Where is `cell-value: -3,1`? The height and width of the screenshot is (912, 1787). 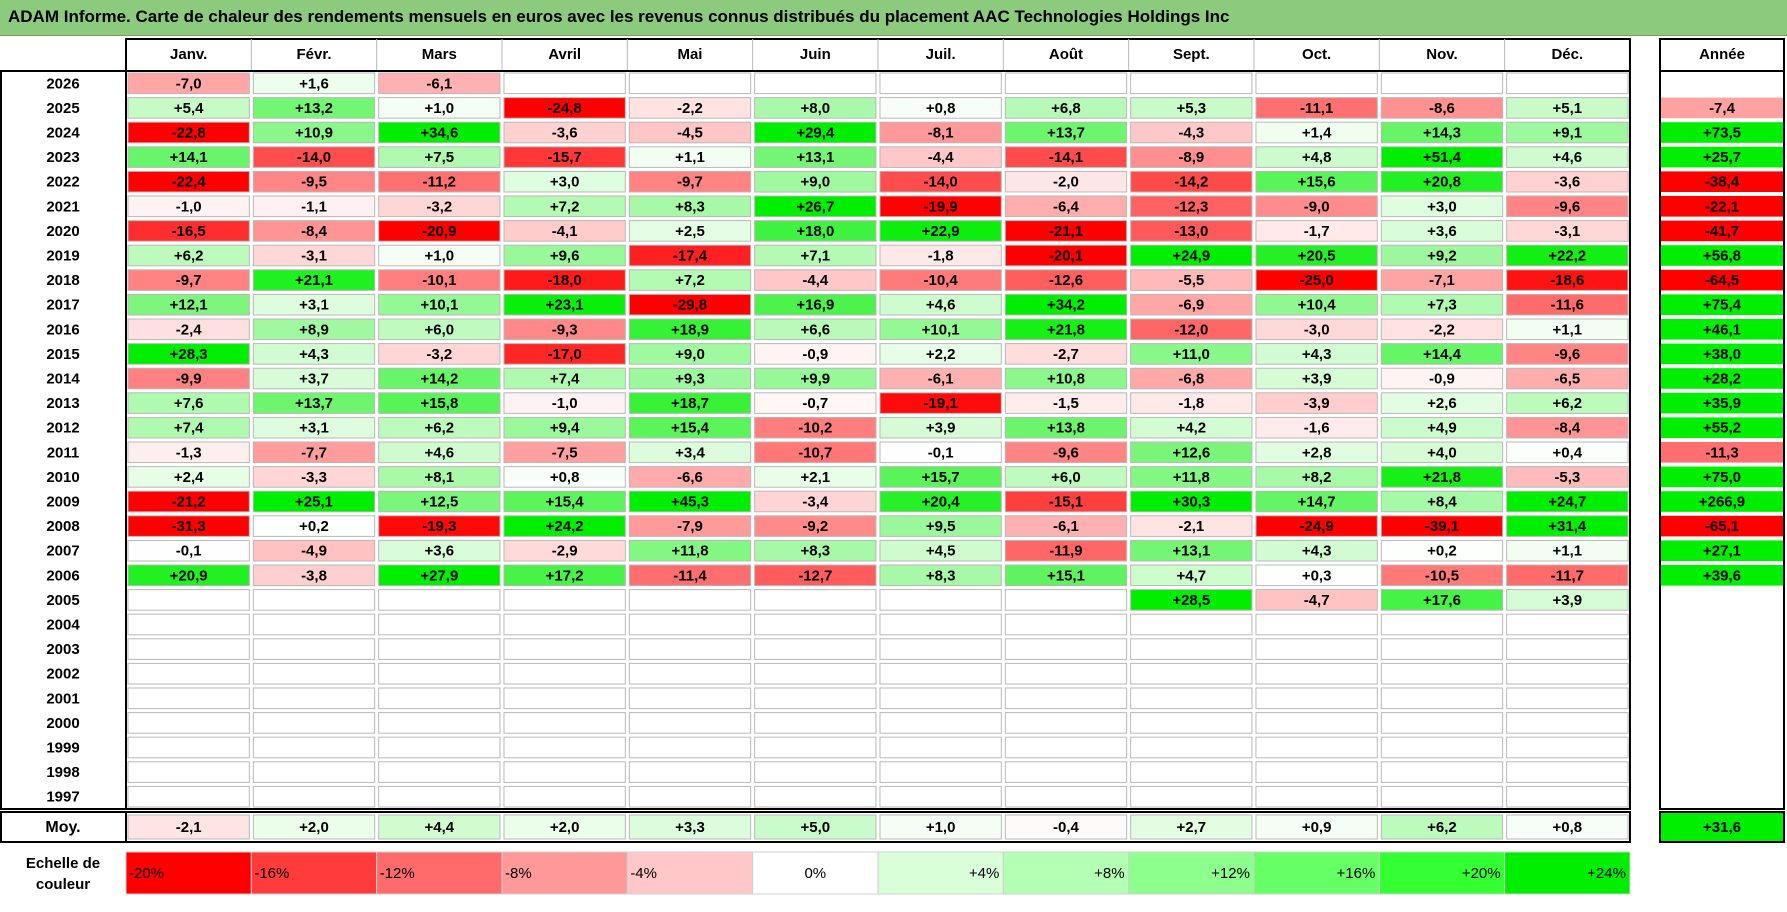
cell-value: -3,1 is located at coordinates (314, 255).